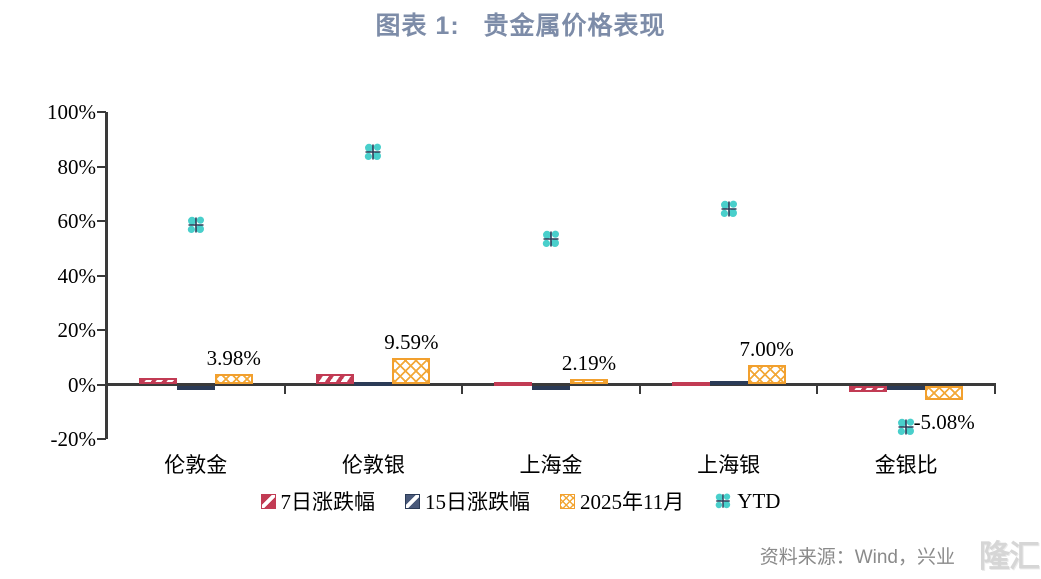 This screenshot has height=579, width=1041. Describe the element at coordinates (233, 379) in the screenshot. I see `bar-nov2025-c0` at that location.